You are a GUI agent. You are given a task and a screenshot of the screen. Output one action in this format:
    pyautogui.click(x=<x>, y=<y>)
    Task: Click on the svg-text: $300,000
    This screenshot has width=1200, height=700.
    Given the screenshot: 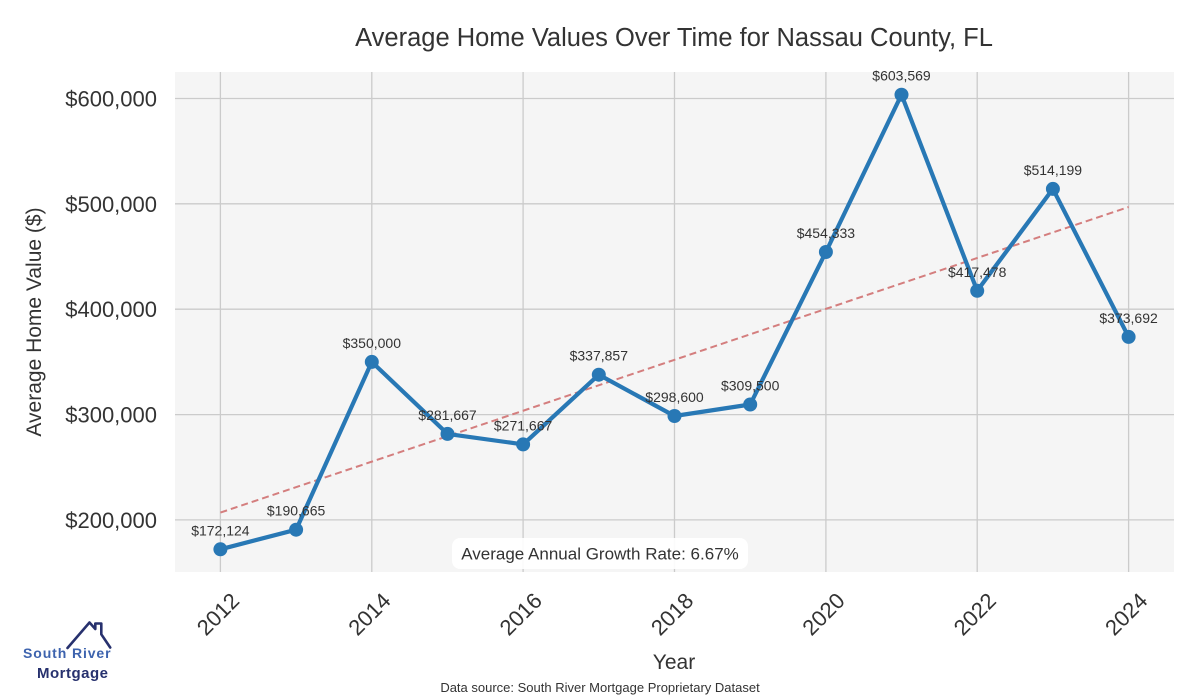 What is the action you would take?
    pyautogui.click(x=111, y=415)
    